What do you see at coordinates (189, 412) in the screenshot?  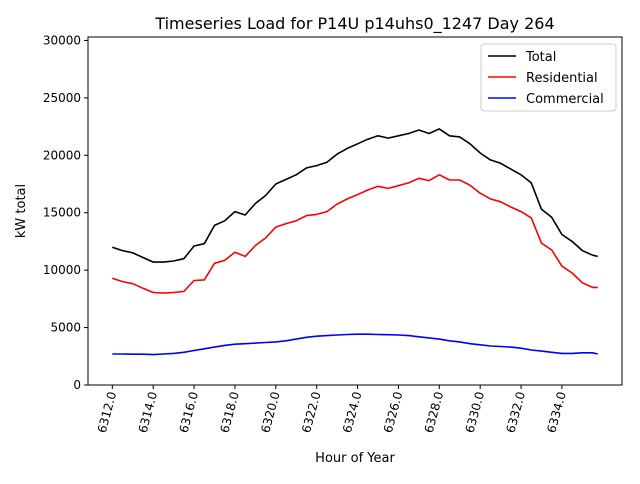 I see `x-tick-label: 6316.0` at bounding box center [189, 412].